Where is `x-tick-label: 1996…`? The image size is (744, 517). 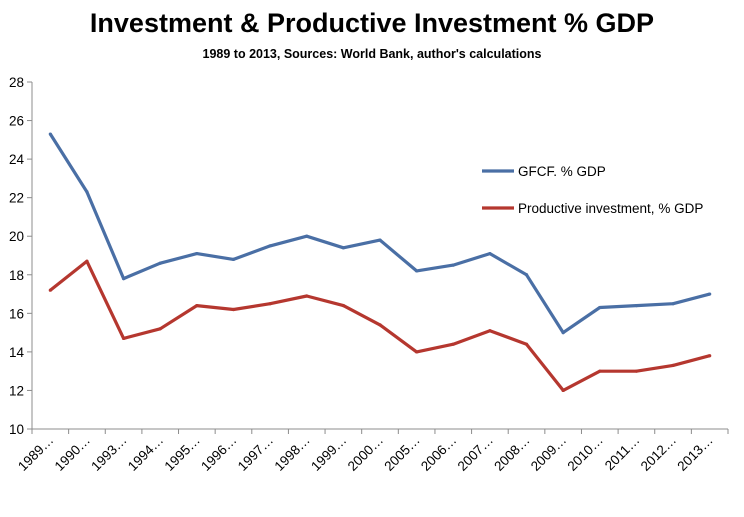 x-tick-label: 1996… is located at coordinates (218, 453).